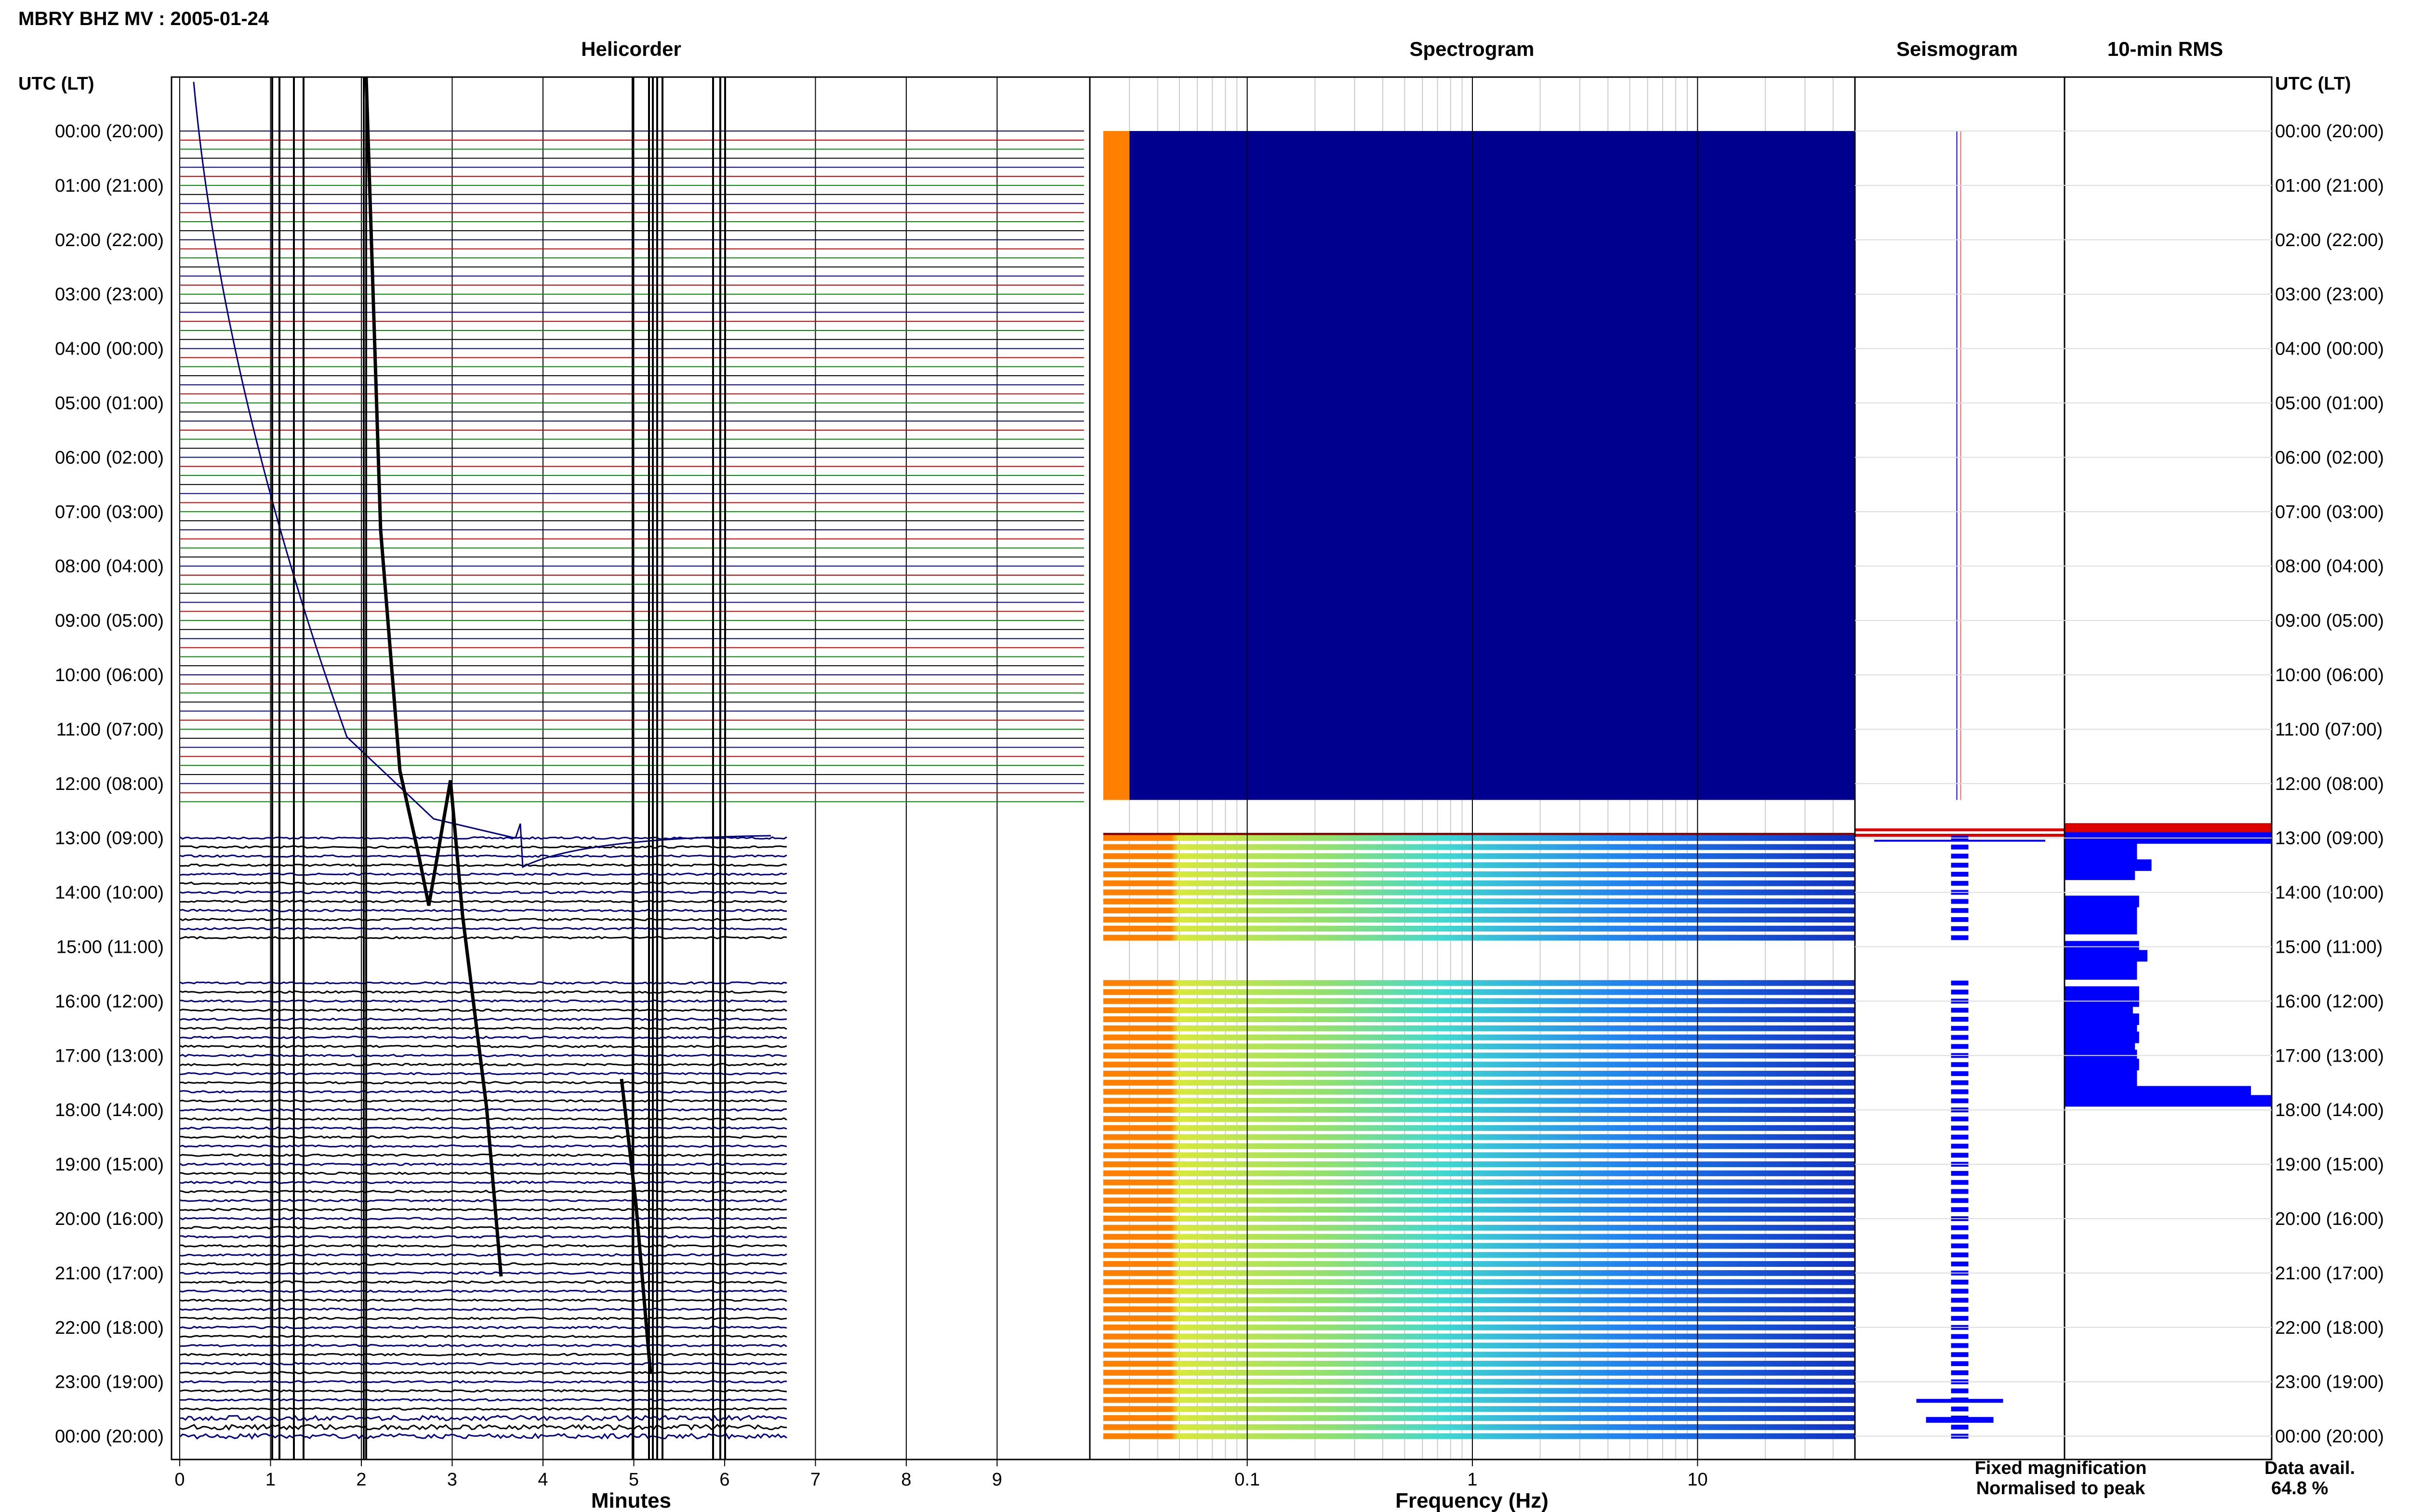 This screenshot has height=1512, width=2409. What do you see at coordinates (2329, 457) in the screenshot?
I see `time-tick-label-right: 06:00 (02:00)` at bounding box center [2329, 457].